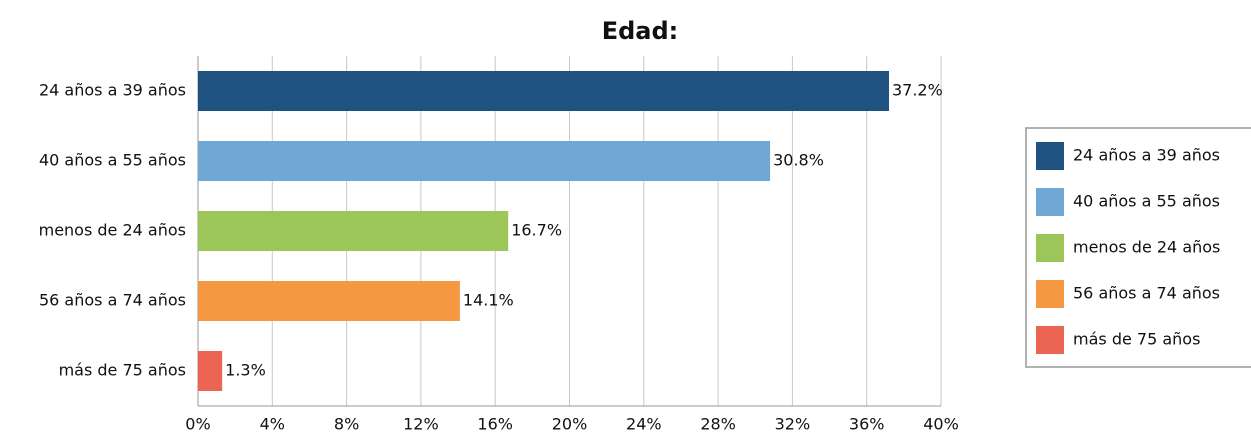 The height and width of the screenshot is (435, 1251). I want to click on y-tick-label: 40 años a 55 años, so click(112, 160).